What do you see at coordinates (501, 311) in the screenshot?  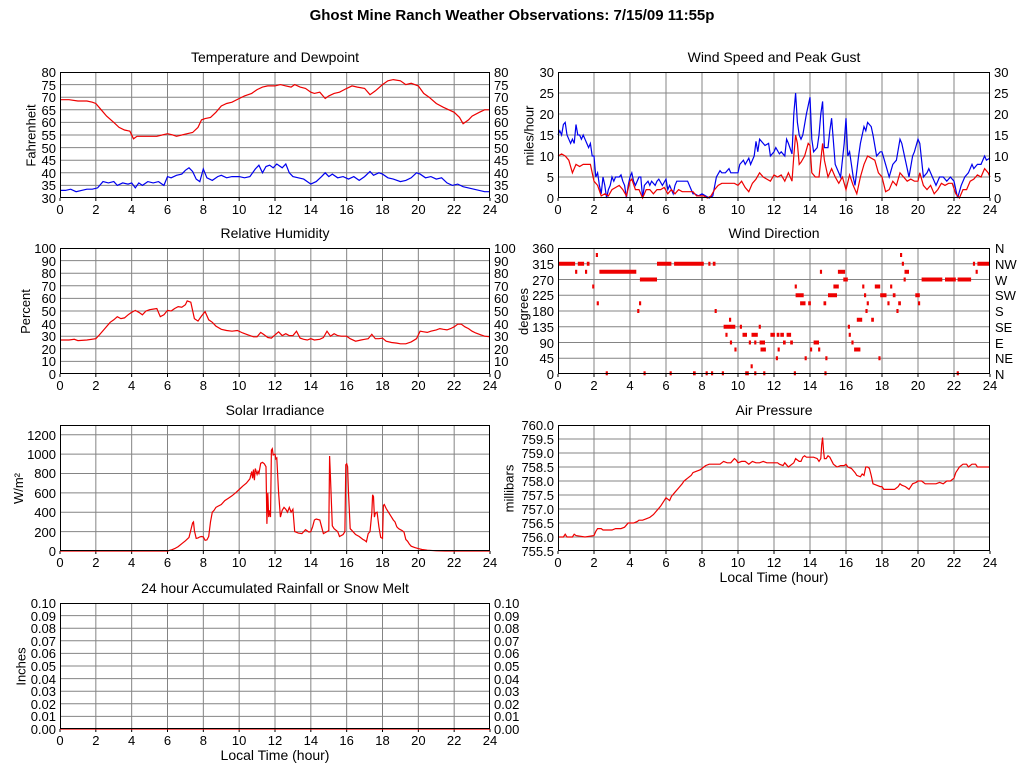 I see `y2-tick-label: 50` at bounding box center [501, 311].